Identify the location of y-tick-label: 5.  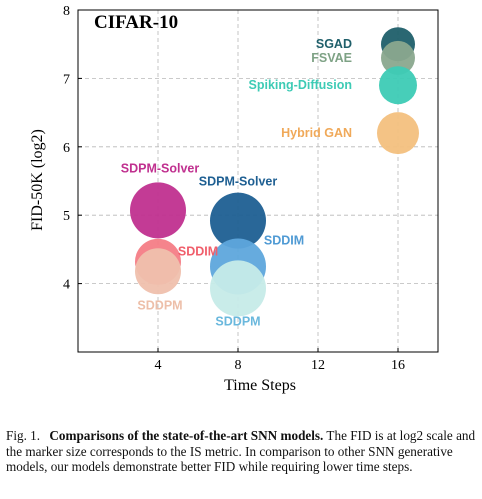
(66, 216).